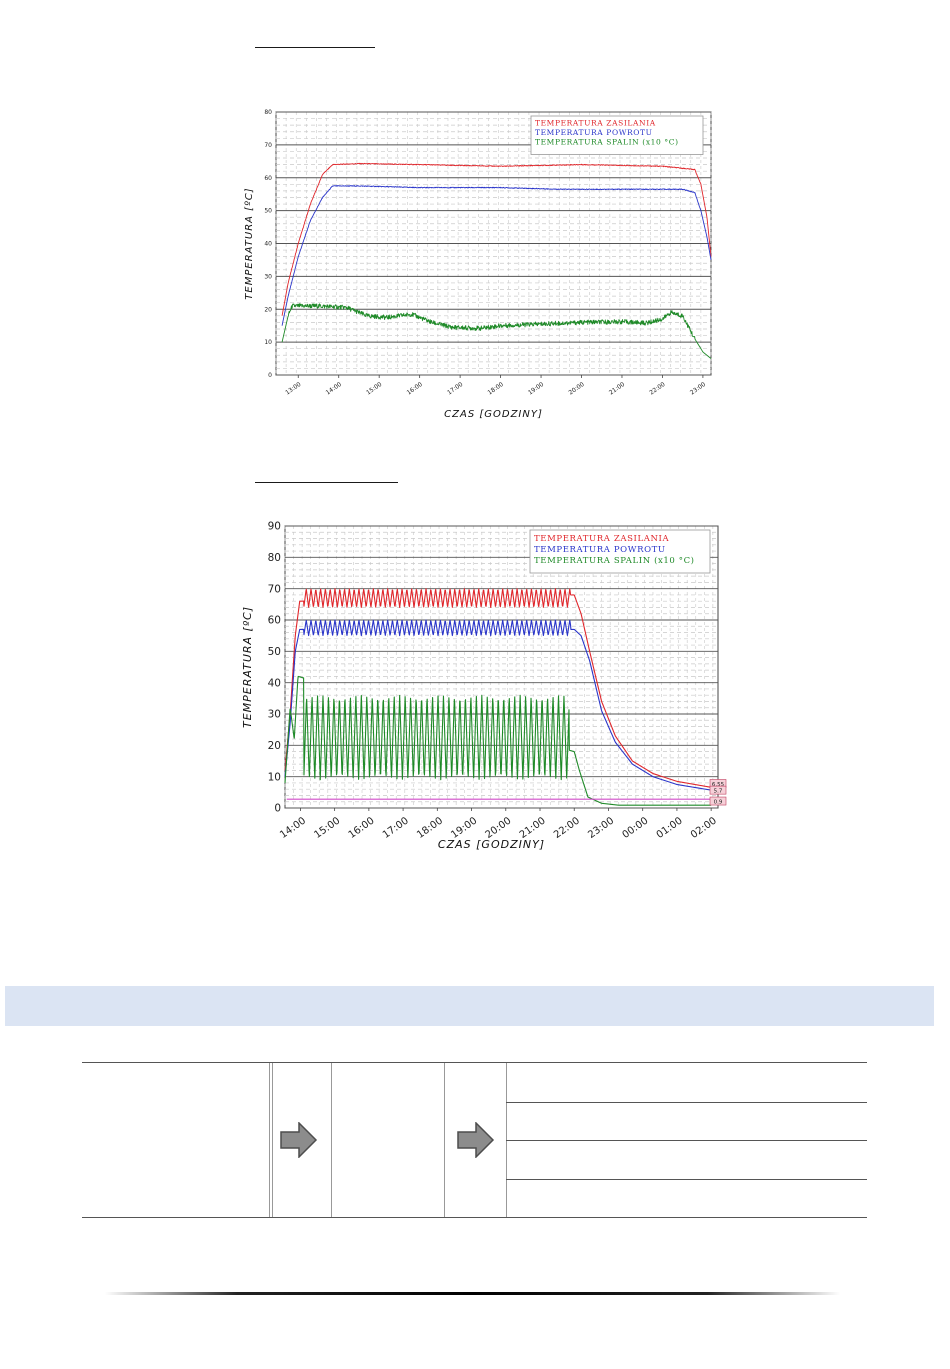 The width and height of the screenshot is (950, 1369). I want to click on x-tick-label: 22:00, so click(567, 828).